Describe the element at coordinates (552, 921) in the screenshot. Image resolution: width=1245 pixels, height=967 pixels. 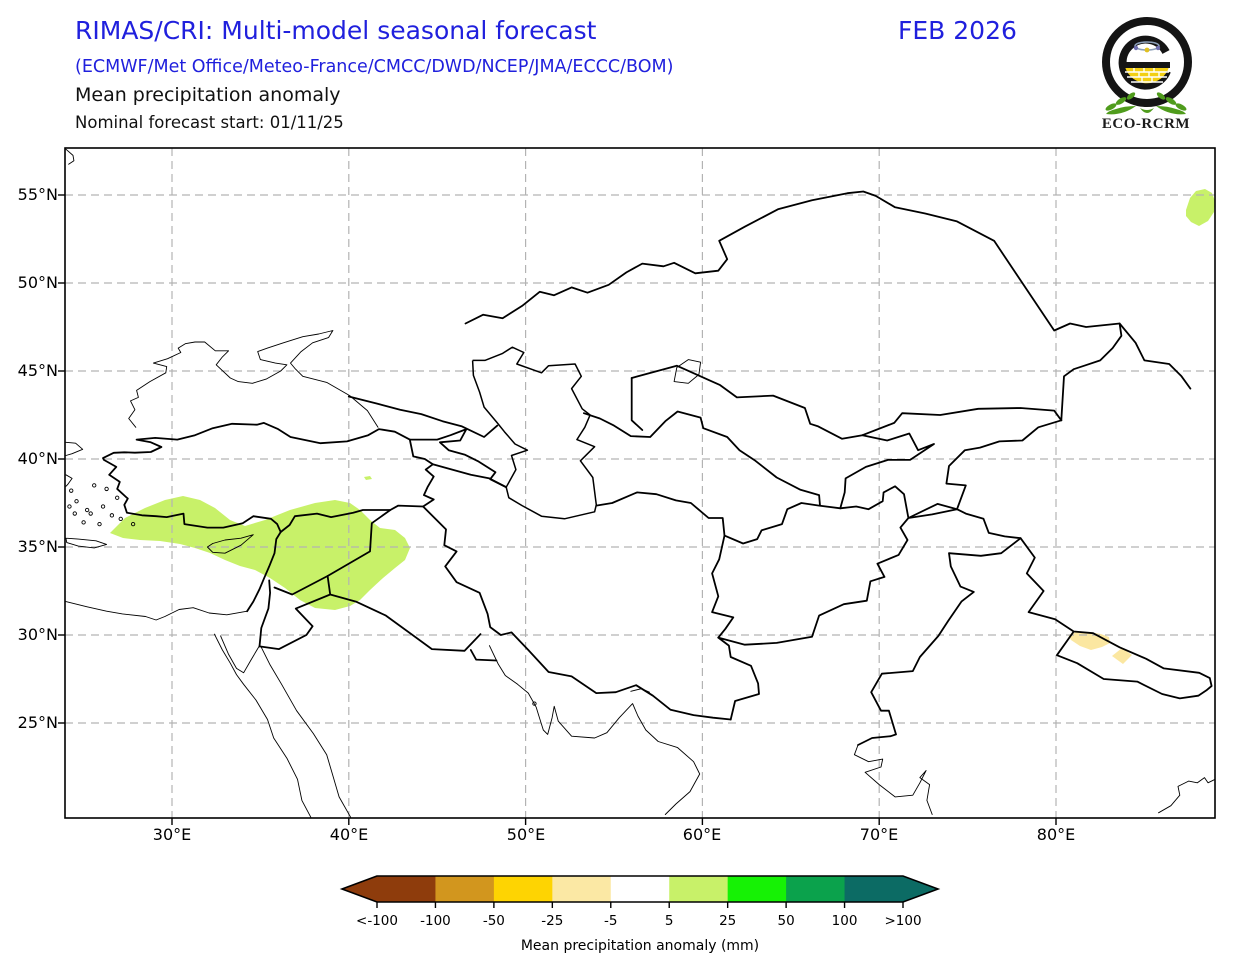
I see `colorbar-tick-label: -25` at that location.